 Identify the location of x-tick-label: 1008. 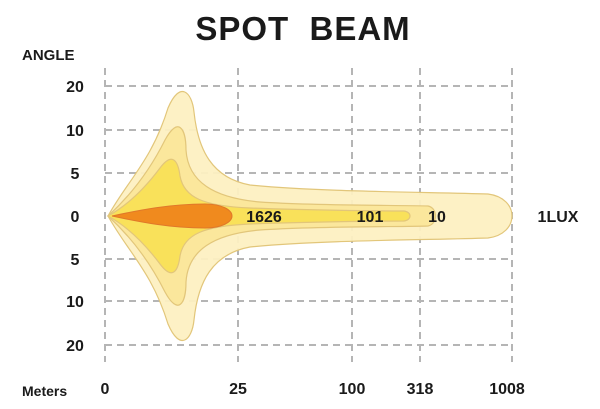
(507, 389).